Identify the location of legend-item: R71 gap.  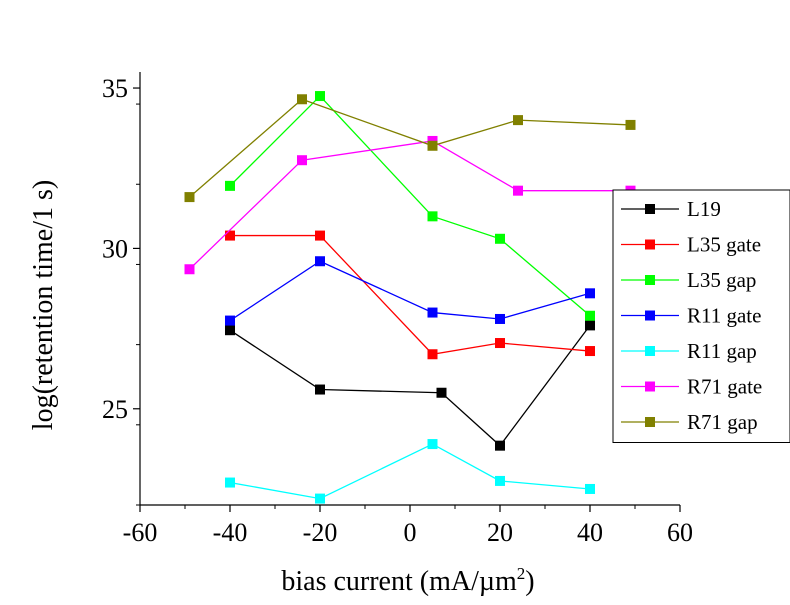
(689, 422).